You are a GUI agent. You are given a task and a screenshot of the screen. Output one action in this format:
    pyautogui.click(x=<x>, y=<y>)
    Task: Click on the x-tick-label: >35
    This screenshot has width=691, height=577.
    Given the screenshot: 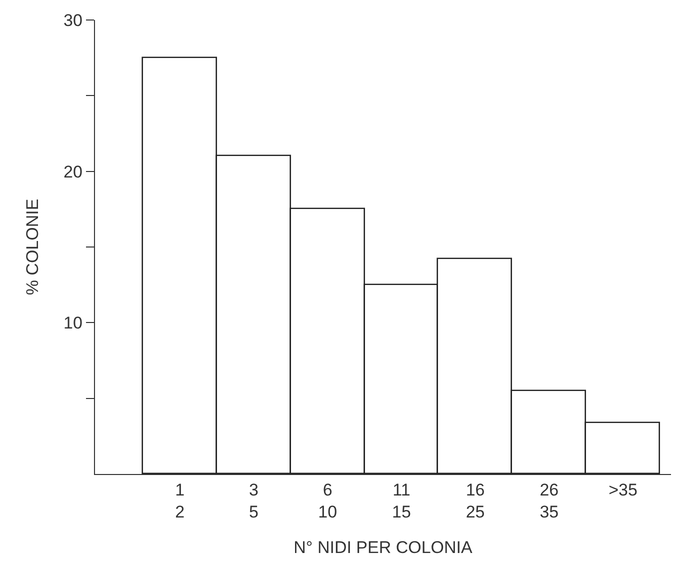 What is the action you would take?
    pyautogui.click(x=623, y=490)
    